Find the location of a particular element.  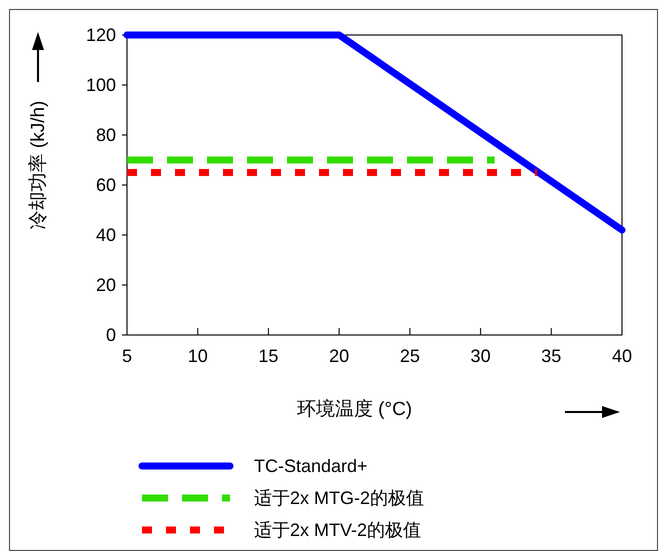

y-axis-title: 冷却功率 (kJ/h) is located at coordinates (38, 165).